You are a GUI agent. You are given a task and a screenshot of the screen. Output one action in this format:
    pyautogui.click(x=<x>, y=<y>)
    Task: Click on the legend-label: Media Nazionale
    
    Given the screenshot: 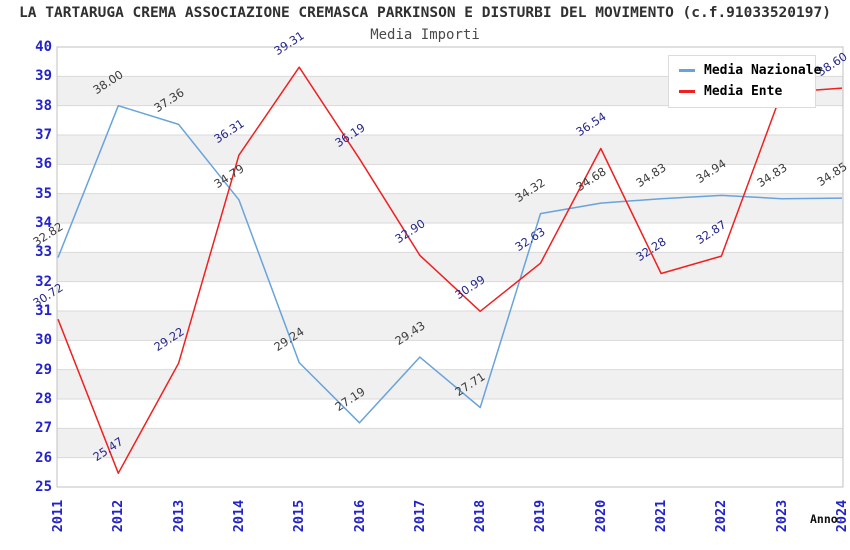 What is the action you would take?
    pyautogui.click(x=763, y=70)
    